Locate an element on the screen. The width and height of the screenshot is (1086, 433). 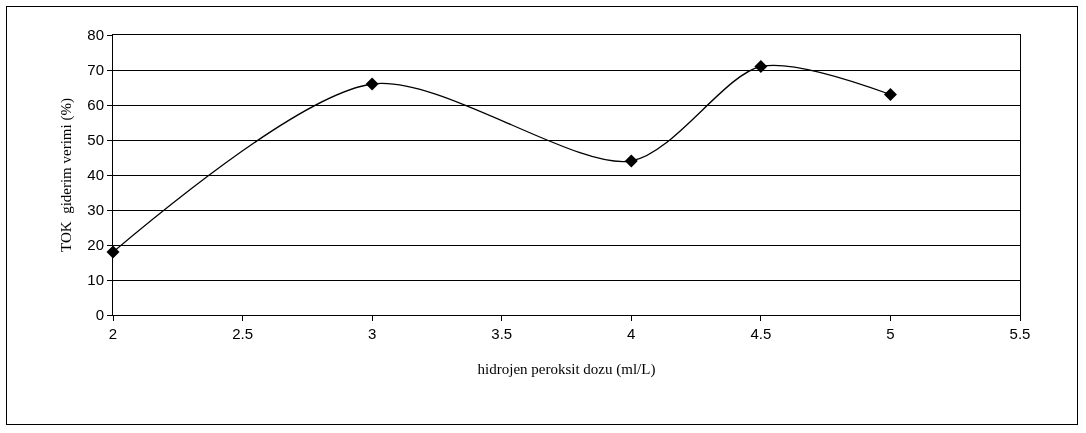
y-tick-label: 10 is located at coordinates (95, 280).